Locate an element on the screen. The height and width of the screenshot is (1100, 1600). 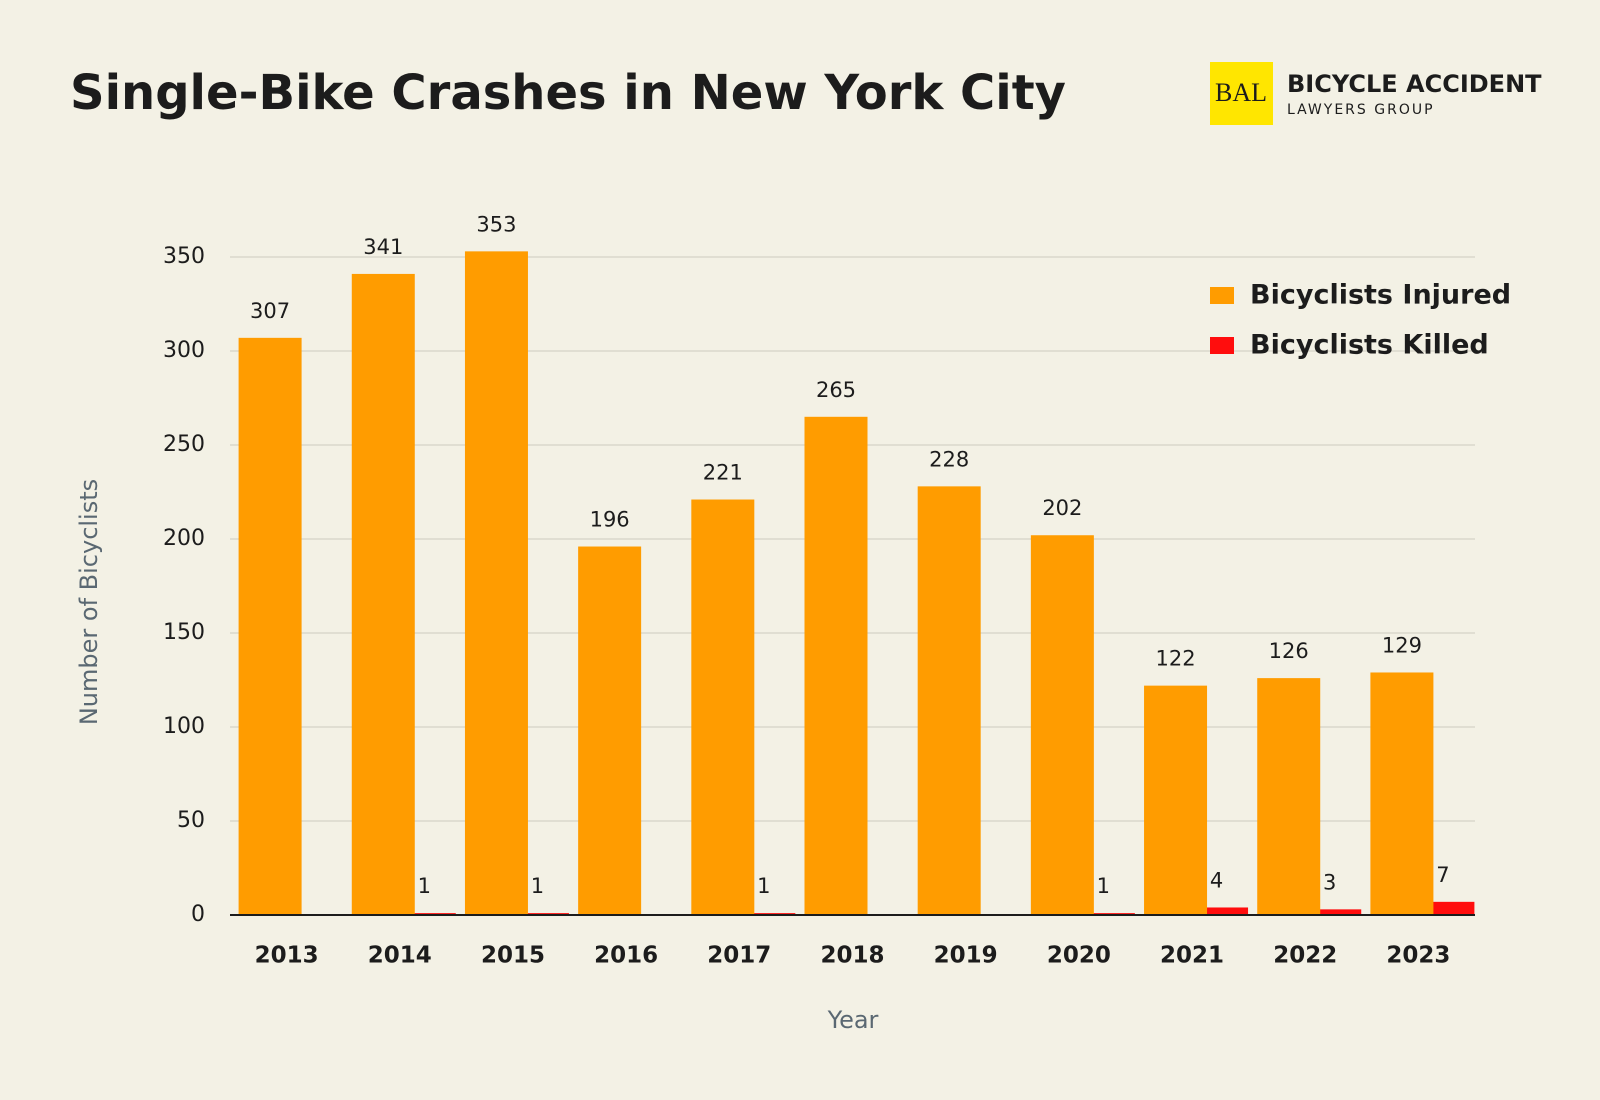
x-tick-label: 2022 is located at coordinates (1305, 956).